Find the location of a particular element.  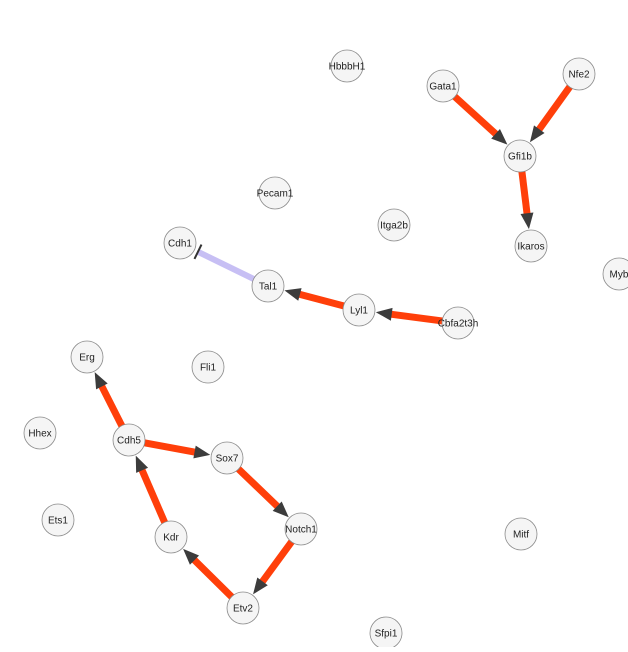

node-mitf: Mitf is located at coordinates (521, 534).